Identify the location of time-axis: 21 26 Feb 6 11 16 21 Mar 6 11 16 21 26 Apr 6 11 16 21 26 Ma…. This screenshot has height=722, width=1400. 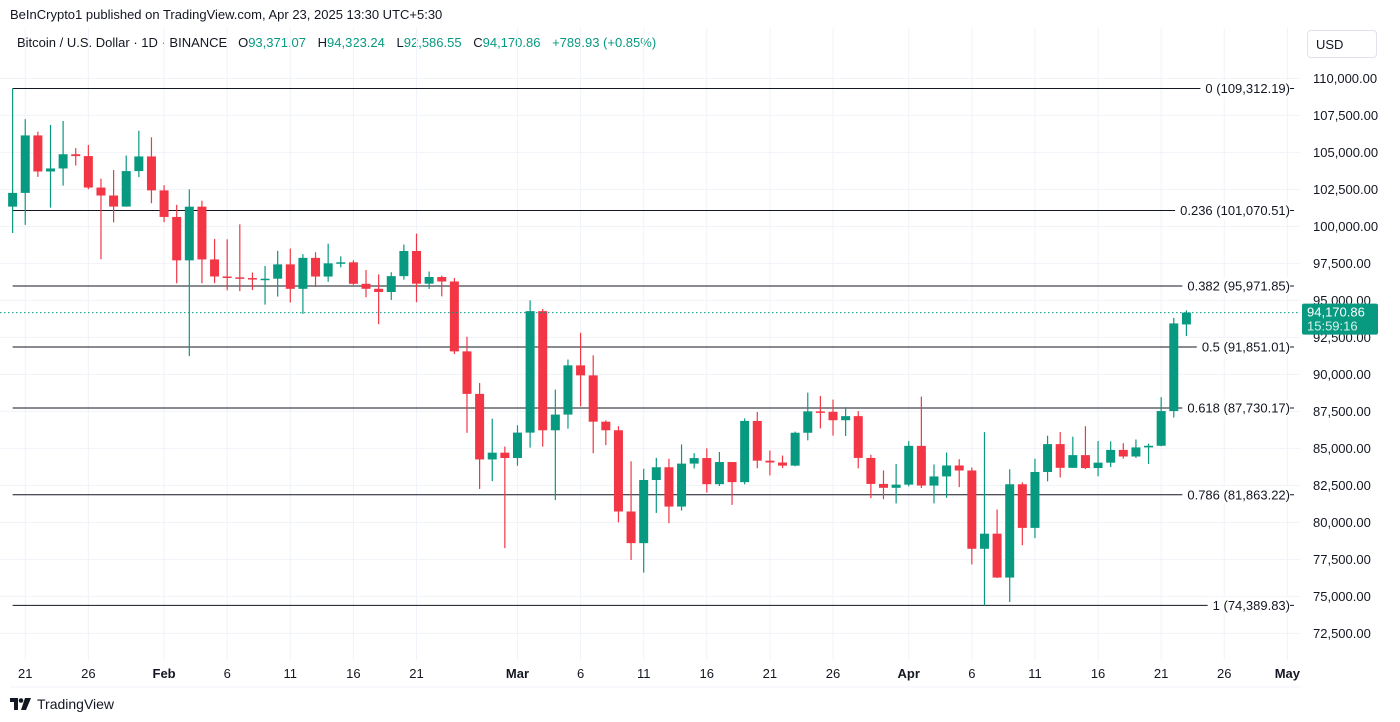
(655, 677).